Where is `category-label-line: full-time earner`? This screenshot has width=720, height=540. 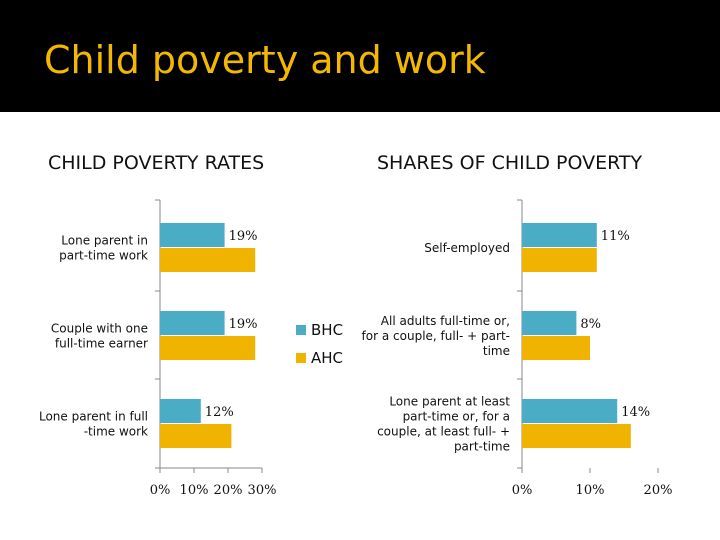 category-label-line: full-time earner is located at coordinates (101, 344).